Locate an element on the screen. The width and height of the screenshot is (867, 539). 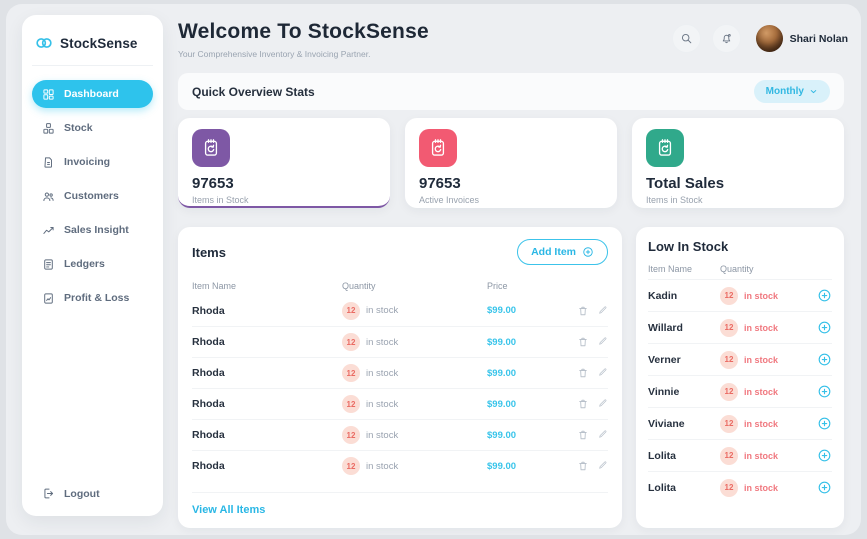
notifications-button is located at coordinates (726, 38).